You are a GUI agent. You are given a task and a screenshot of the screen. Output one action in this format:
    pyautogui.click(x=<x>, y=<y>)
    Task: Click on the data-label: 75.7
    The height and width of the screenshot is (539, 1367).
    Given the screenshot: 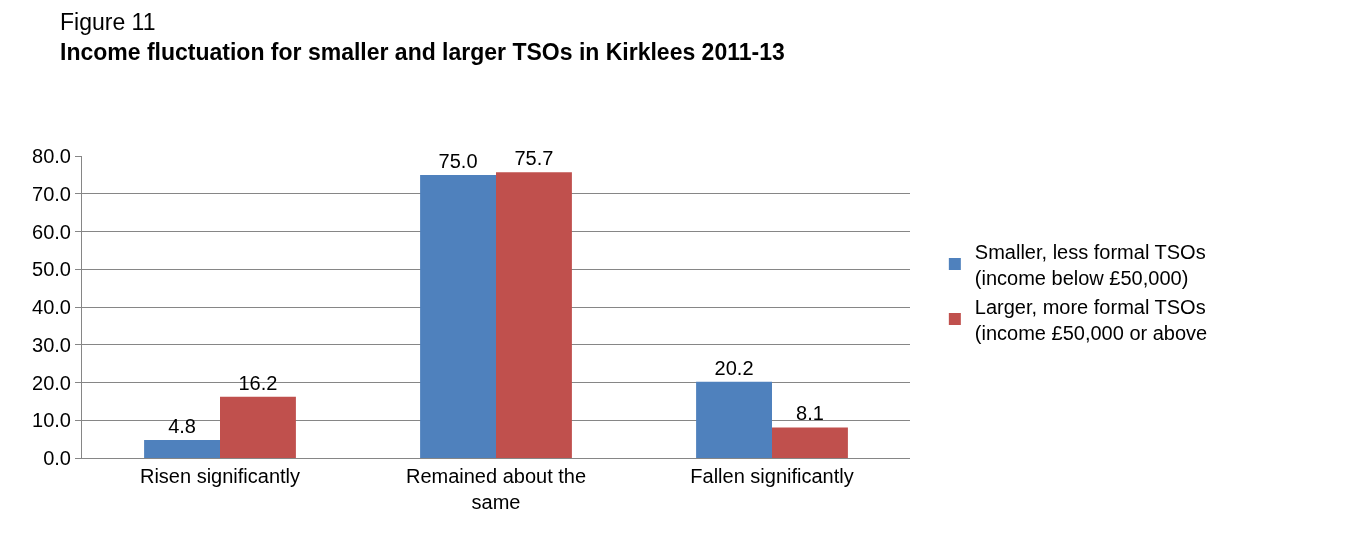 What is the action you would take?
    pyautogui.click(x=534, y=158)
    